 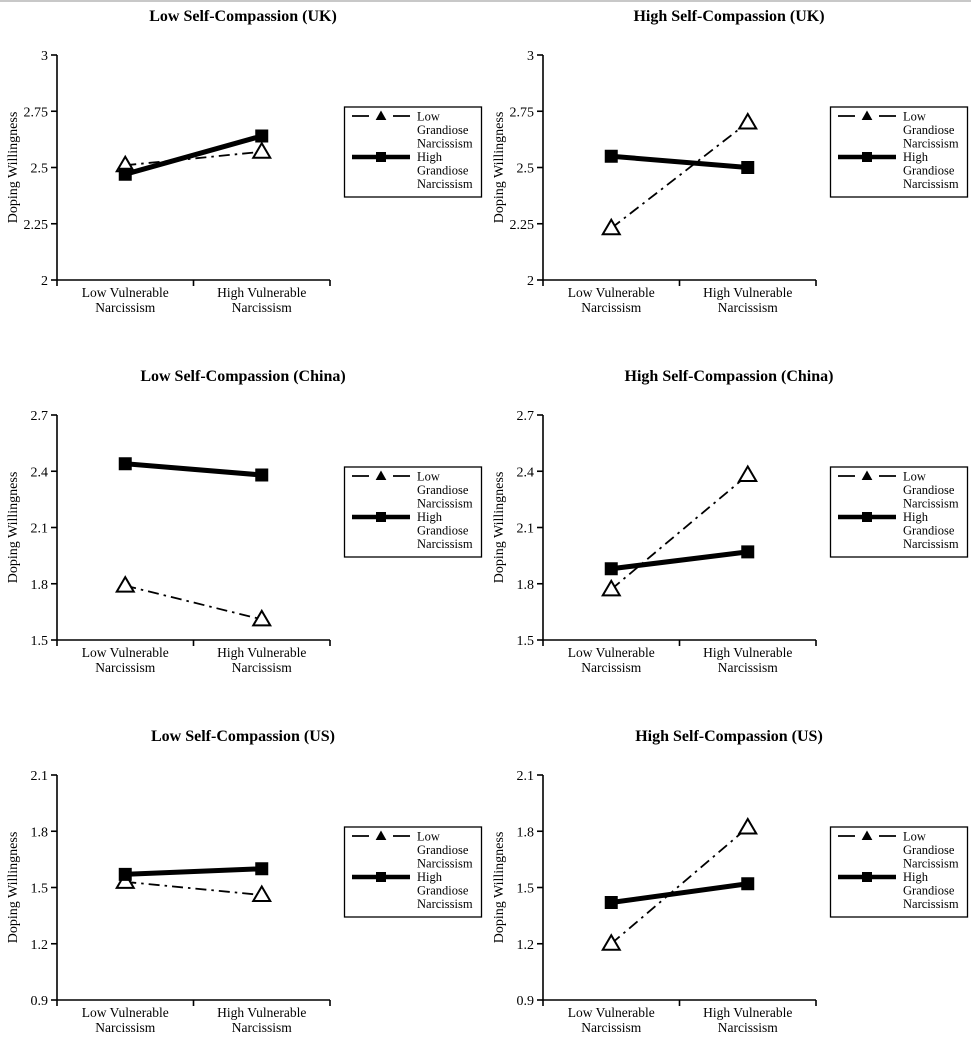 I want to click on y-tick-label: 2.75, so click(x=36, y=112).